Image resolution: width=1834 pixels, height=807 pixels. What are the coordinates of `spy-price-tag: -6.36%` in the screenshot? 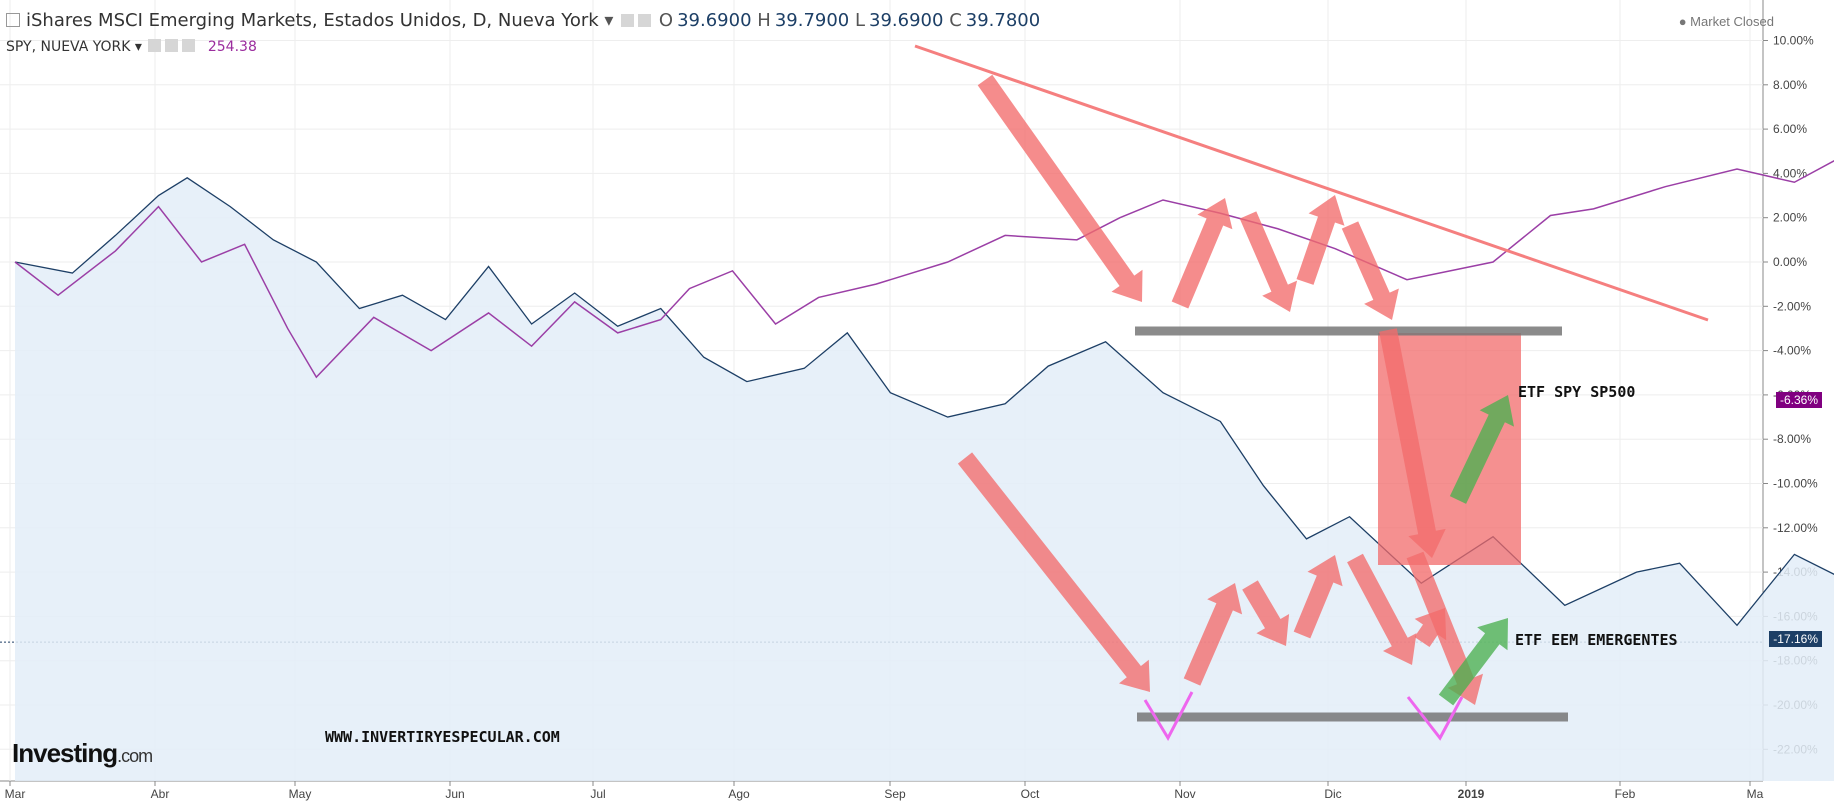 It's located at (1798, 400).